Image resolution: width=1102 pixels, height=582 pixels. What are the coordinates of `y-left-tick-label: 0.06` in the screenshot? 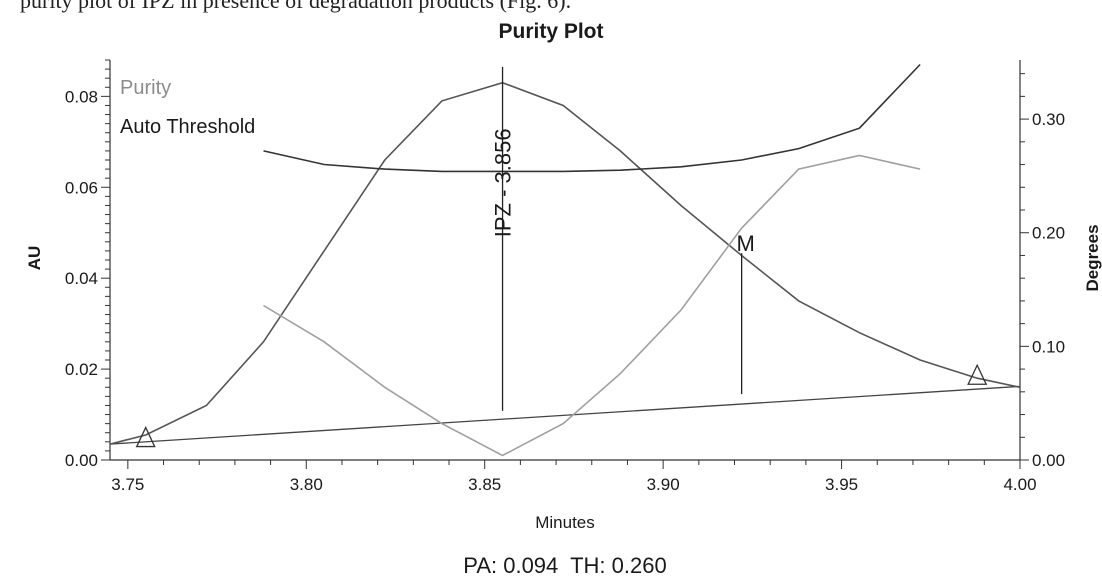 It's located at (81, 187).